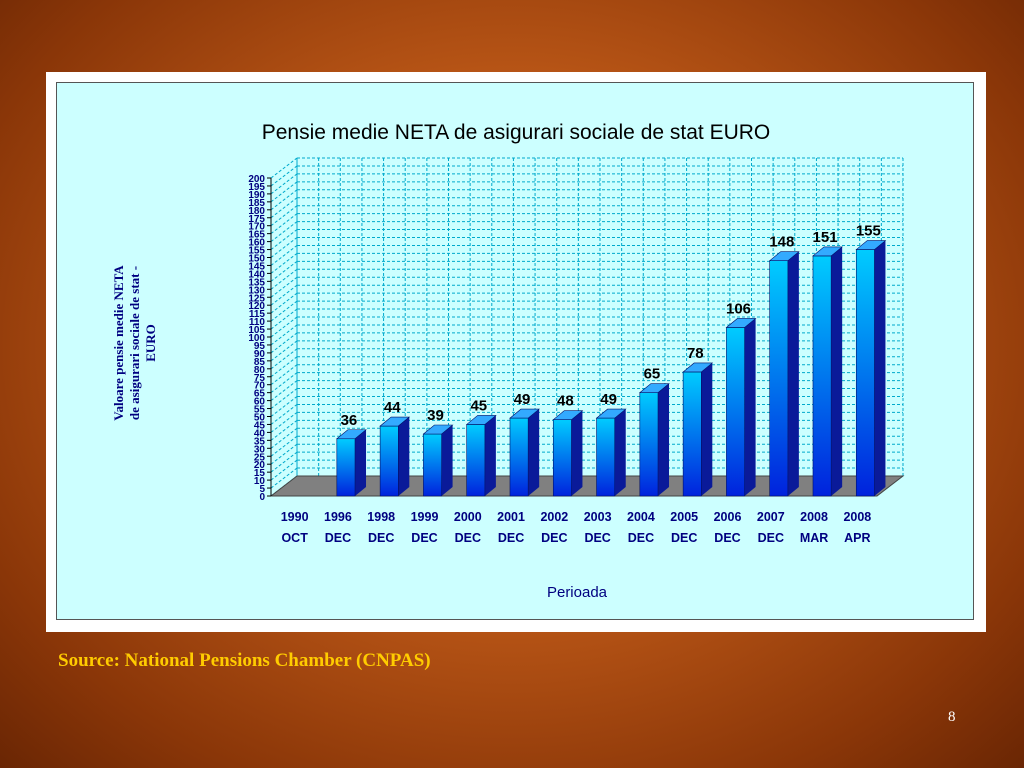 The height and width of the screenshot is (768, 1024). What do you see at coordinates (695, 353) in the screenshot?
I see `data-label: 78` at bounding box center [695, 353].